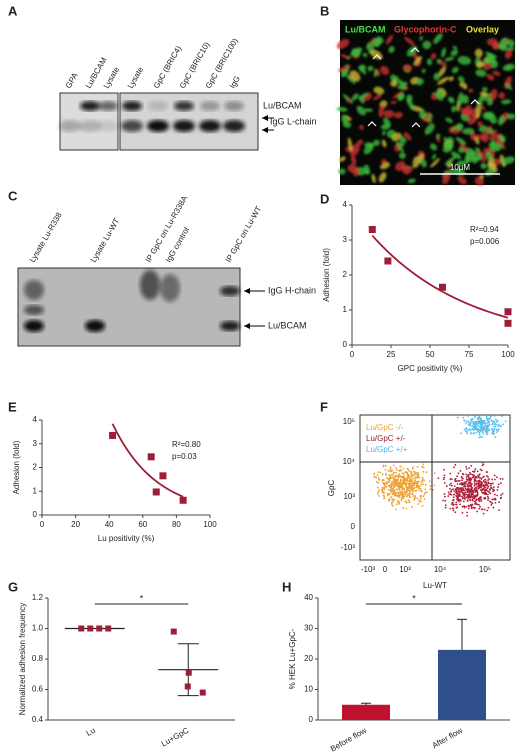 Image resolution: width=520 pixels, height=756 pixels. What do you see at coordinates (352, 354) in the screenshot?
I see `x-tick-label: 0` at bounding box center [352, 354].